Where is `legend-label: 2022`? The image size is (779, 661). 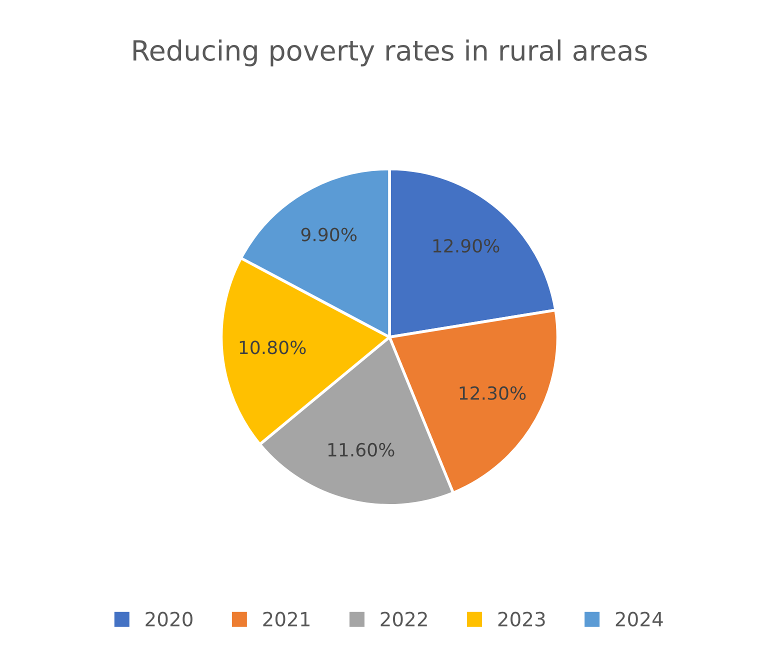 legend-label: 2022 is located at coordinates (403, 619).